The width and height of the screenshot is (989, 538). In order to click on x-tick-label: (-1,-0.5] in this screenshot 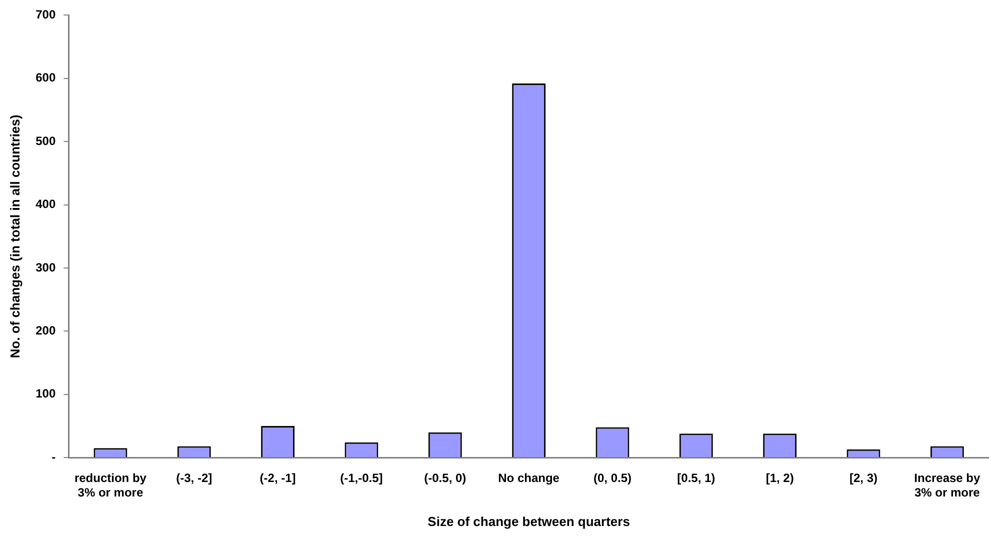, I will do `click(361, 478)`.